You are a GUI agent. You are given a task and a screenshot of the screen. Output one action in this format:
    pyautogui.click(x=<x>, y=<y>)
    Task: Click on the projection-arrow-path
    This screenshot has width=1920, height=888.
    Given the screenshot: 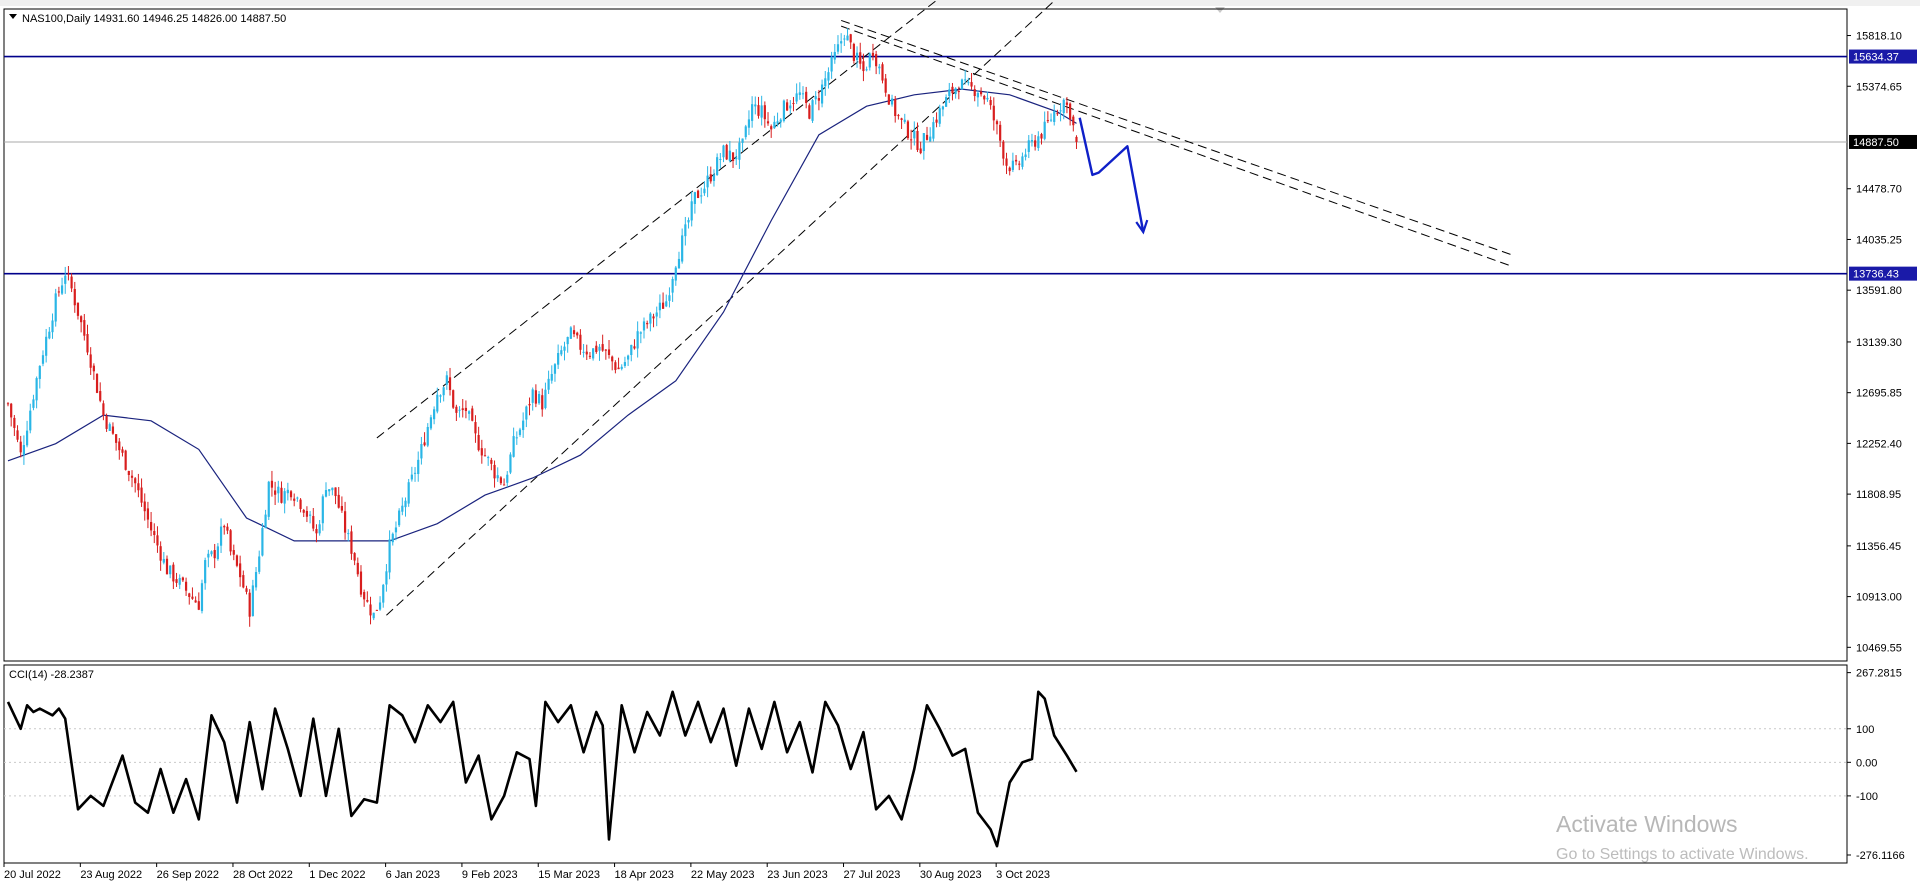 What is the action you would take?
    pyautogui.click(x=1111, y=175)
    